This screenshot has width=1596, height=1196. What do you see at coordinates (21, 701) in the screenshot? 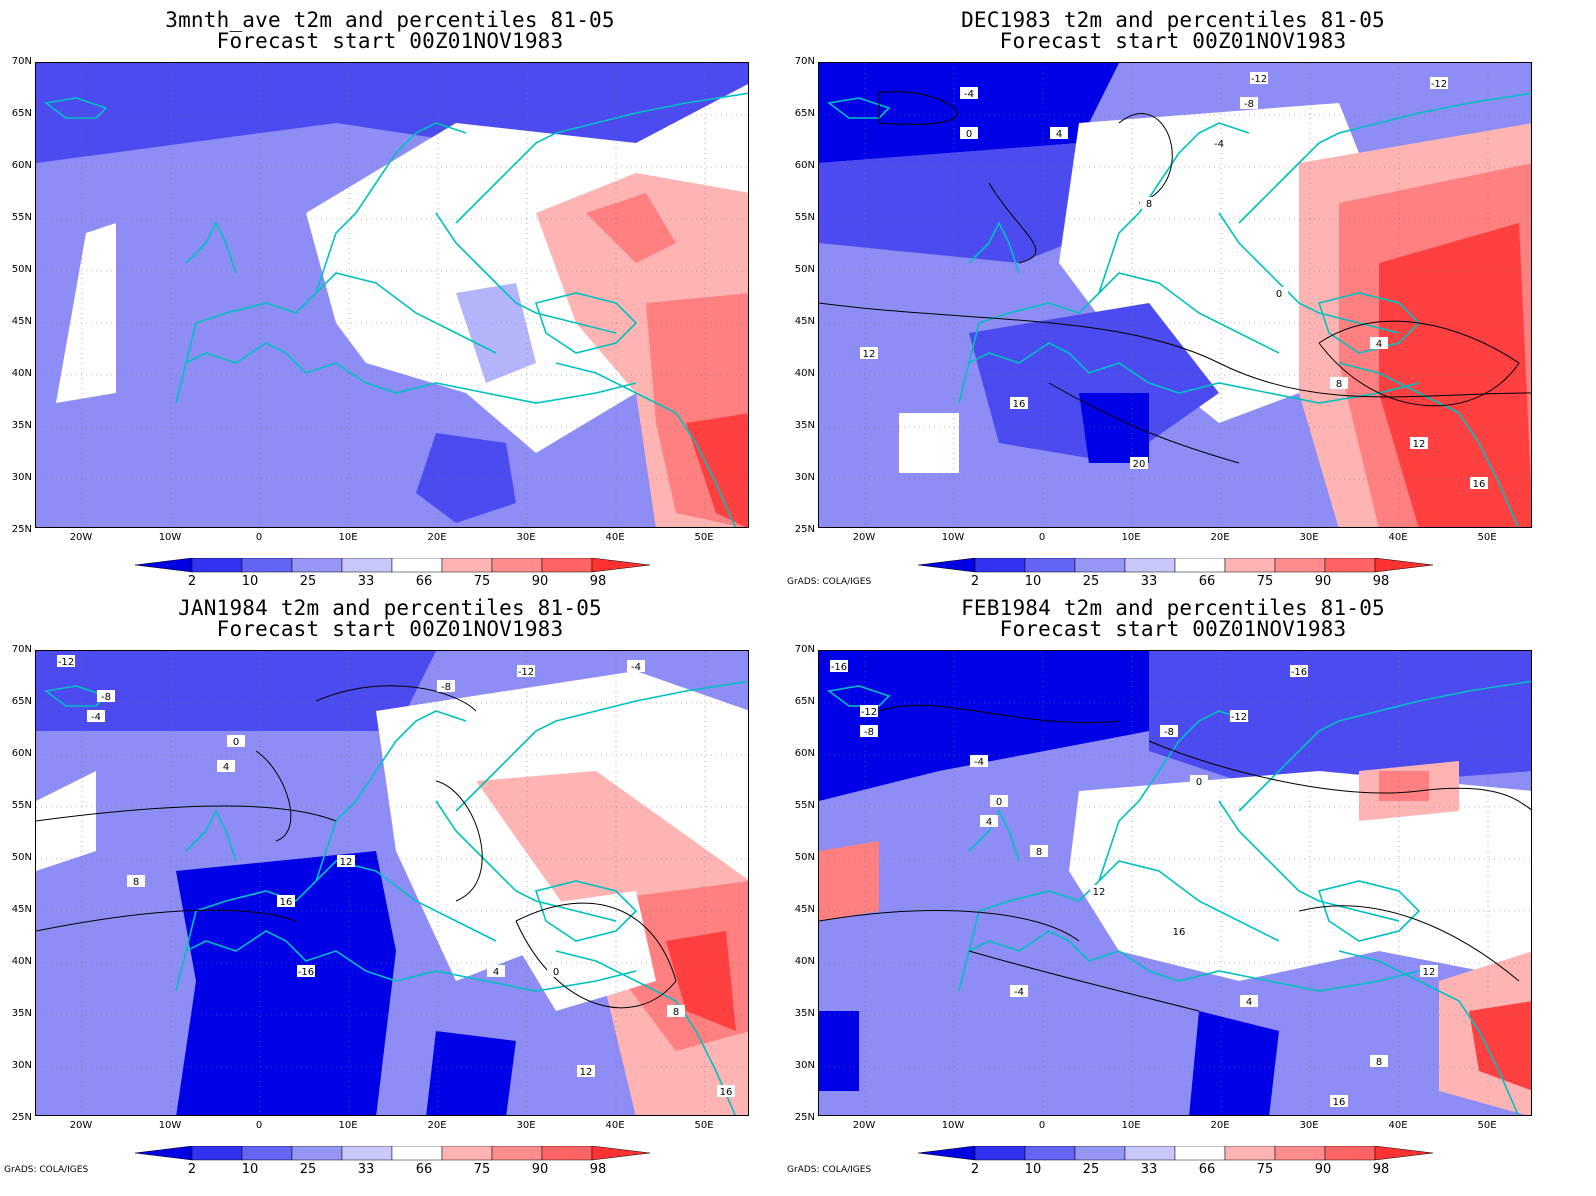
I see `lat-tick-label: 65N` at bounding box center [21, 701].